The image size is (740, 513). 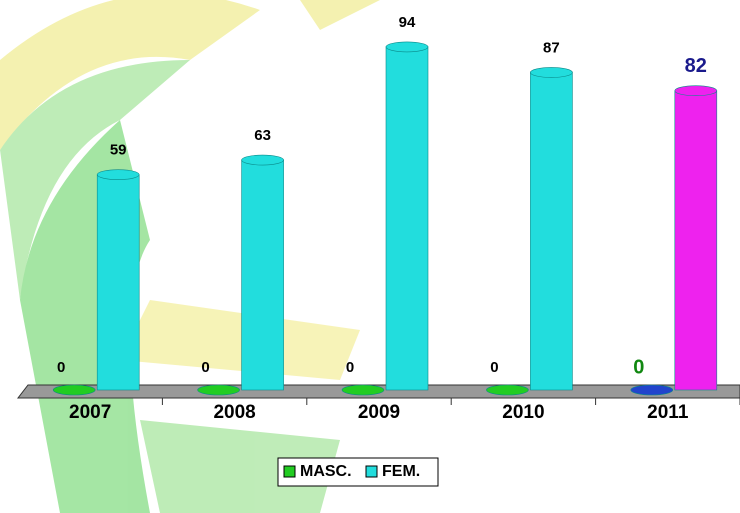 What do you see at coordinates (118, 150) in the screenshot?
I see `value-label: 59` at bounding box center [118, 150].